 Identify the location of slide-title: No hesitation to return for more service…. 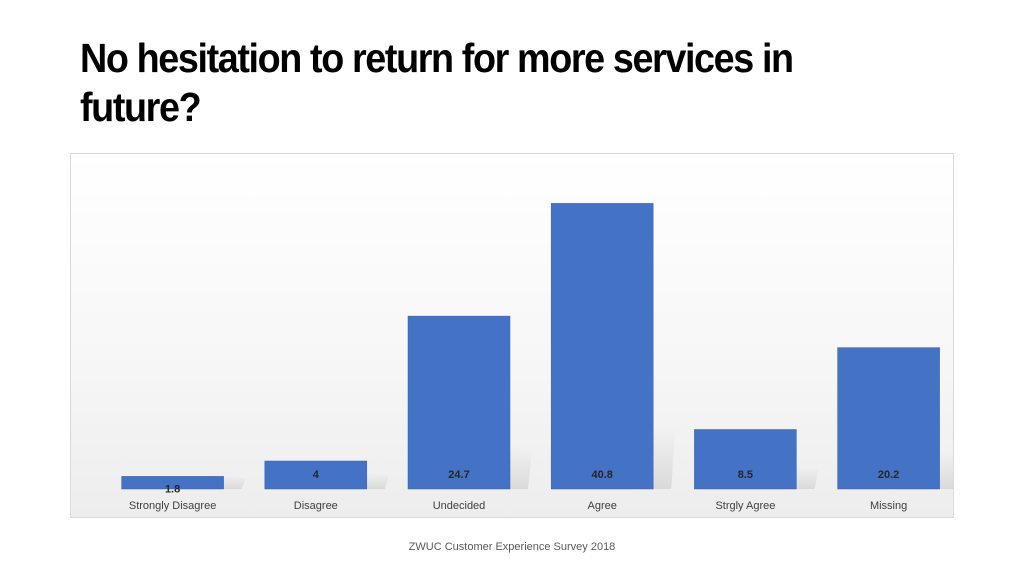
(437, 82).